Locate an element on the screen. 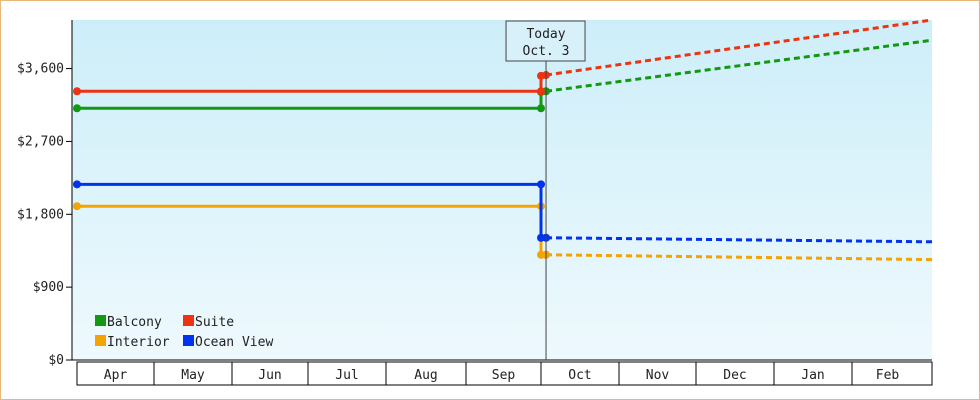 Image resolution: width=980 pixels, height=400 pixels. month-label: Jun is located at coordinates (269, 375).